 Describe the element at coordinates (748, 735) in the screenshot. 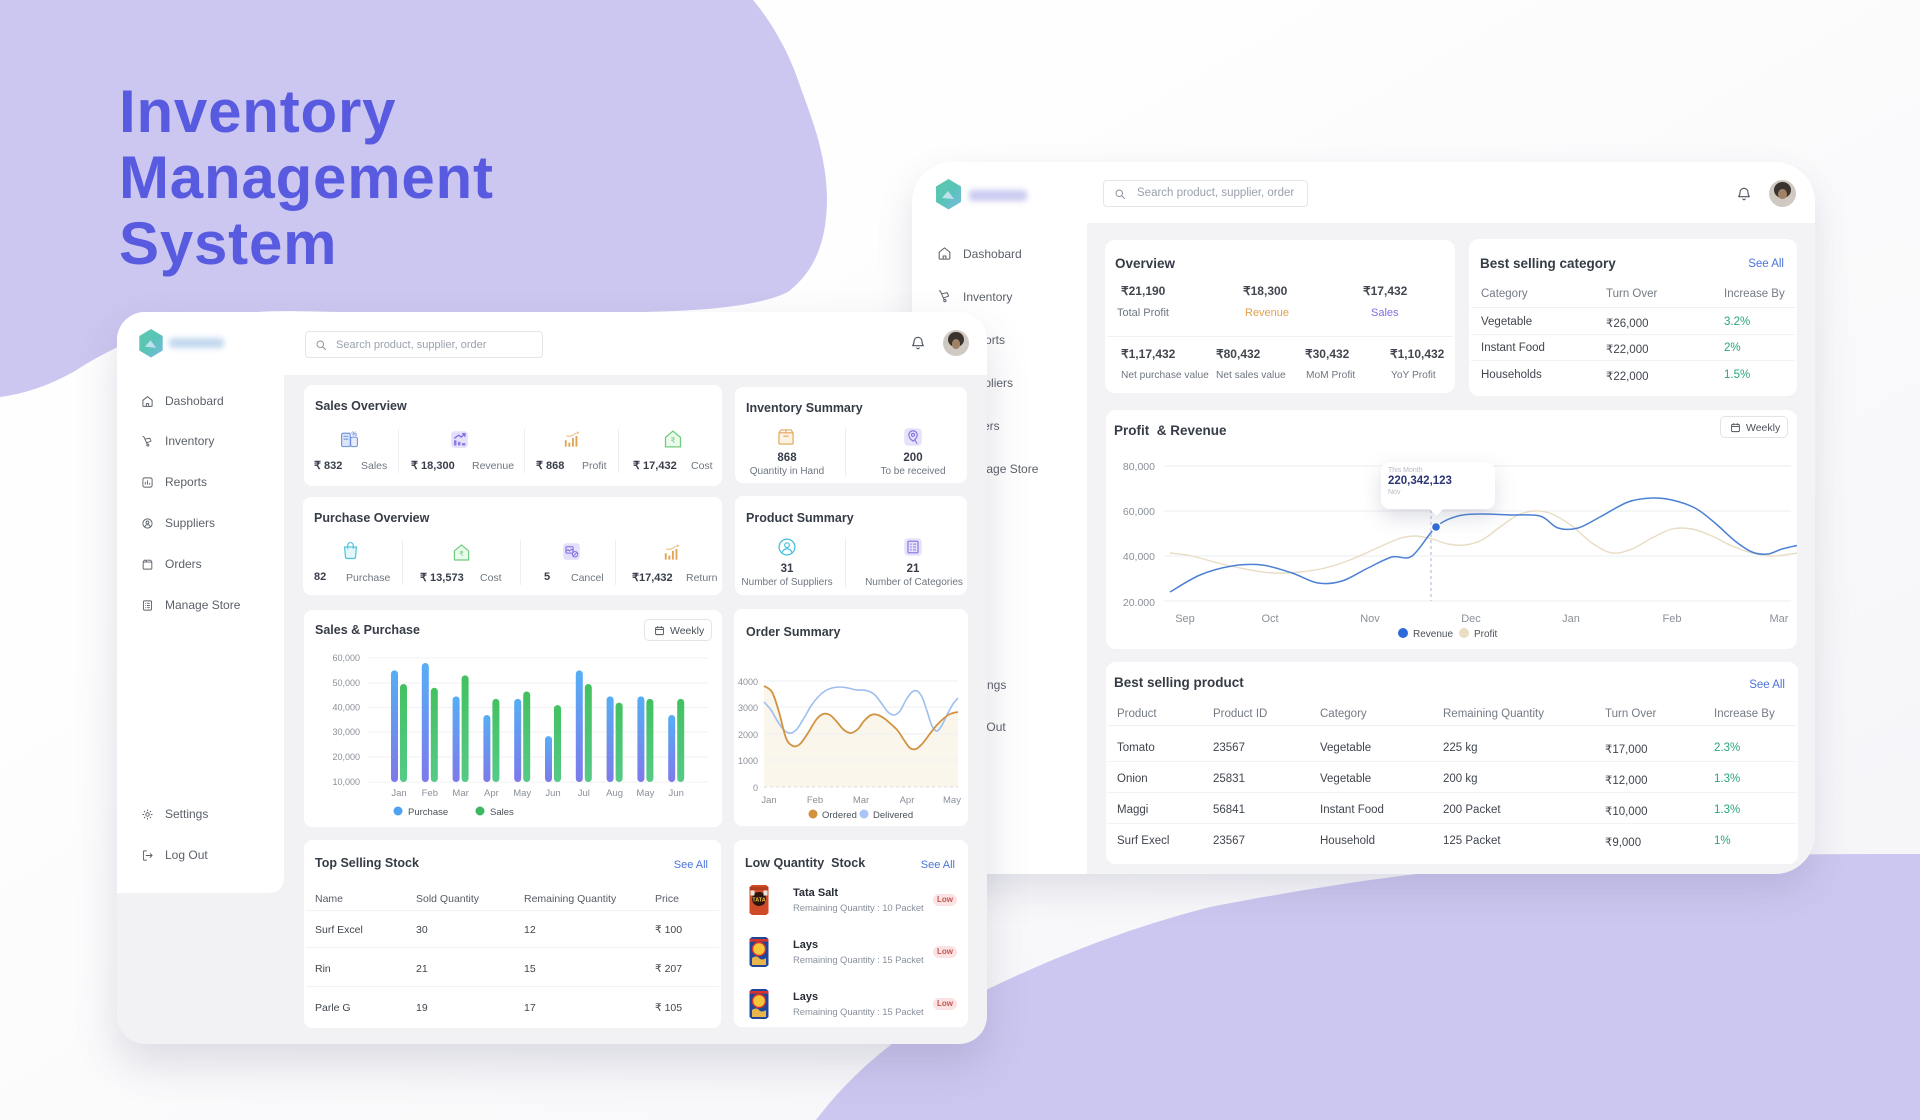

I see `svg-text: 2000` at that location.